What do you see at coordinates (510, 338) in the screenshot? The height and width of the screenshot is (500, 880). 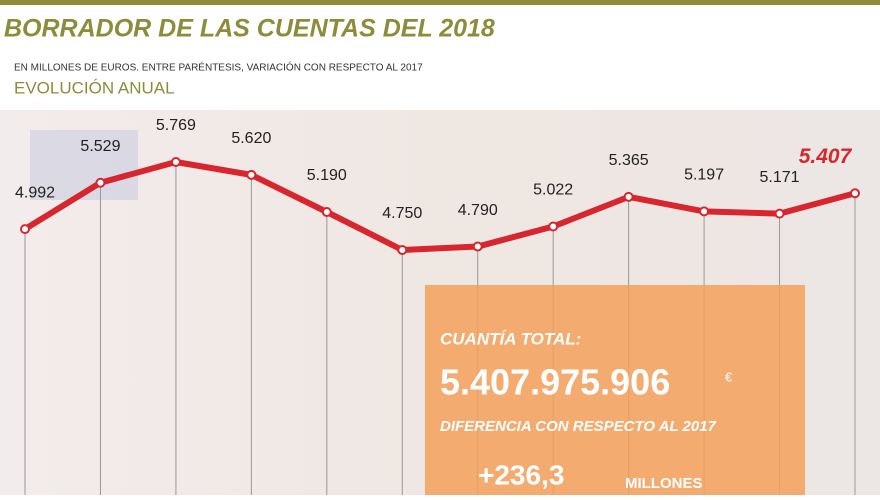 I see `summary-label: CUANTÍA TOTAL:` at bounding box center [510, 338].